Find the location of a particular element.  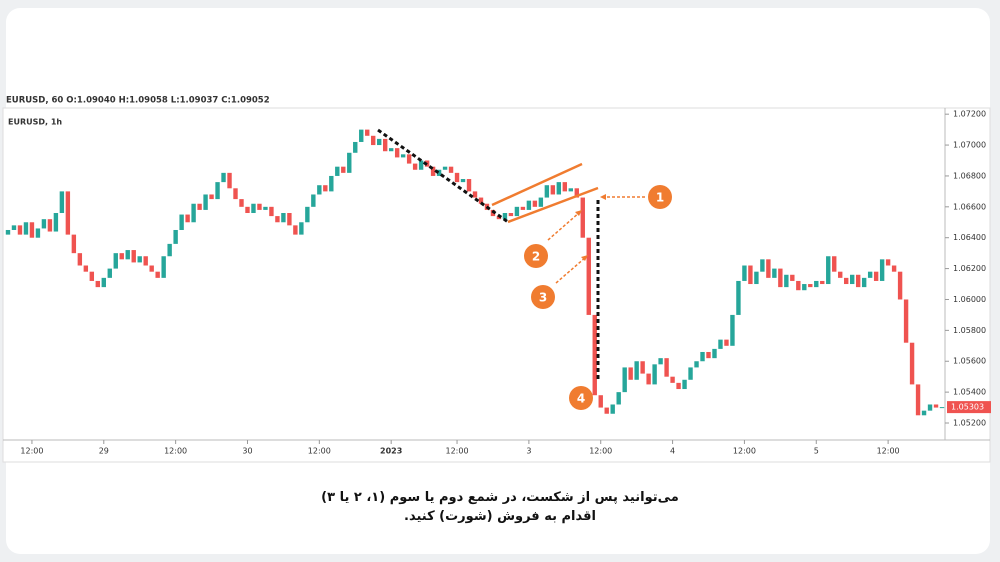

annotation-lines is located at coordinates (511, 254).